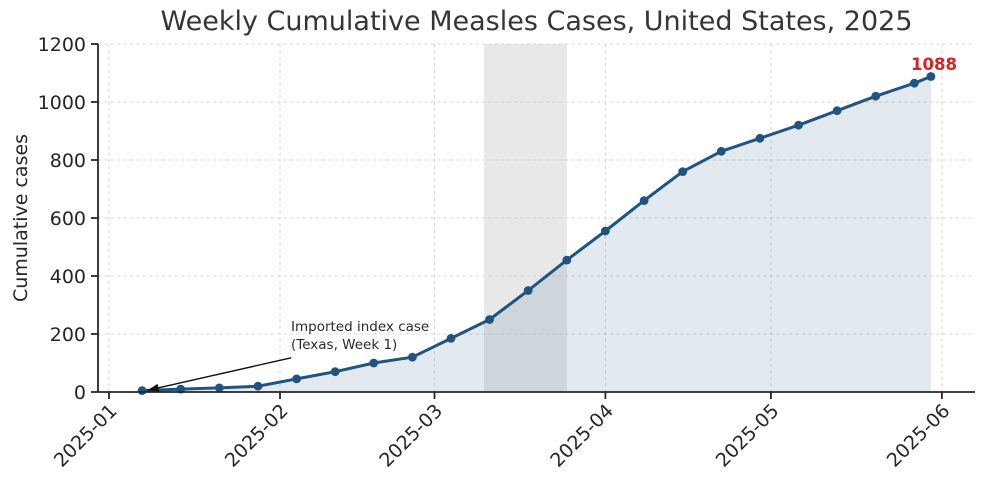 This screenshot has width=986, height=487. What do you see at coordinates (344, 345) in the screenshot?
I see `annotation-line-2: (Texas, Week 1)` at bounding box center [344, 345].